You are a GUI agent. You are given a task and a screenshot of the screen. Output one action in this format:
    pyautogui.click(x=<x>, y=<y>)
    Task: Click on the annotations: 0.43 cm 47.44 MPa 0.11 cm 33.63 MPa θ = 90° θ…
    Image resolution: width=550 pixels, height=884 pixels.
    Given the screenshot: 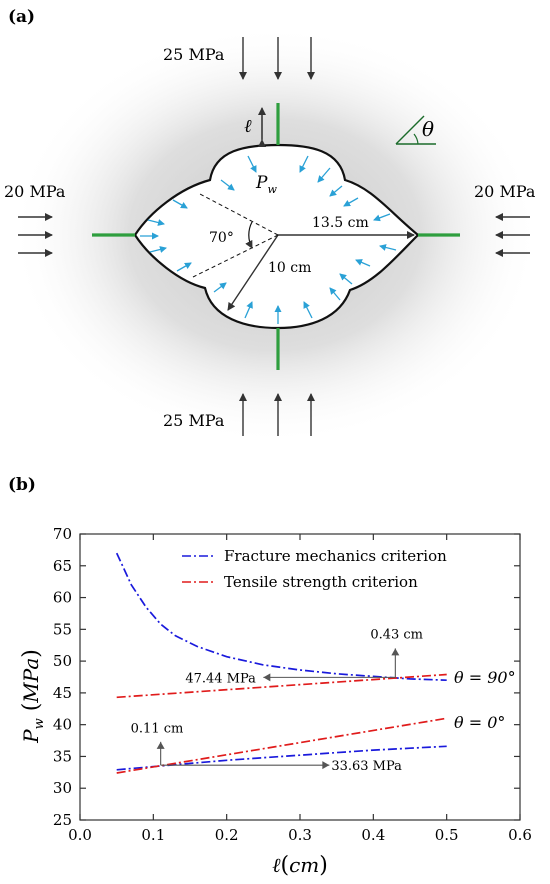 What is the action you would take?
    pyautogui.click(x=323, y=700)
    